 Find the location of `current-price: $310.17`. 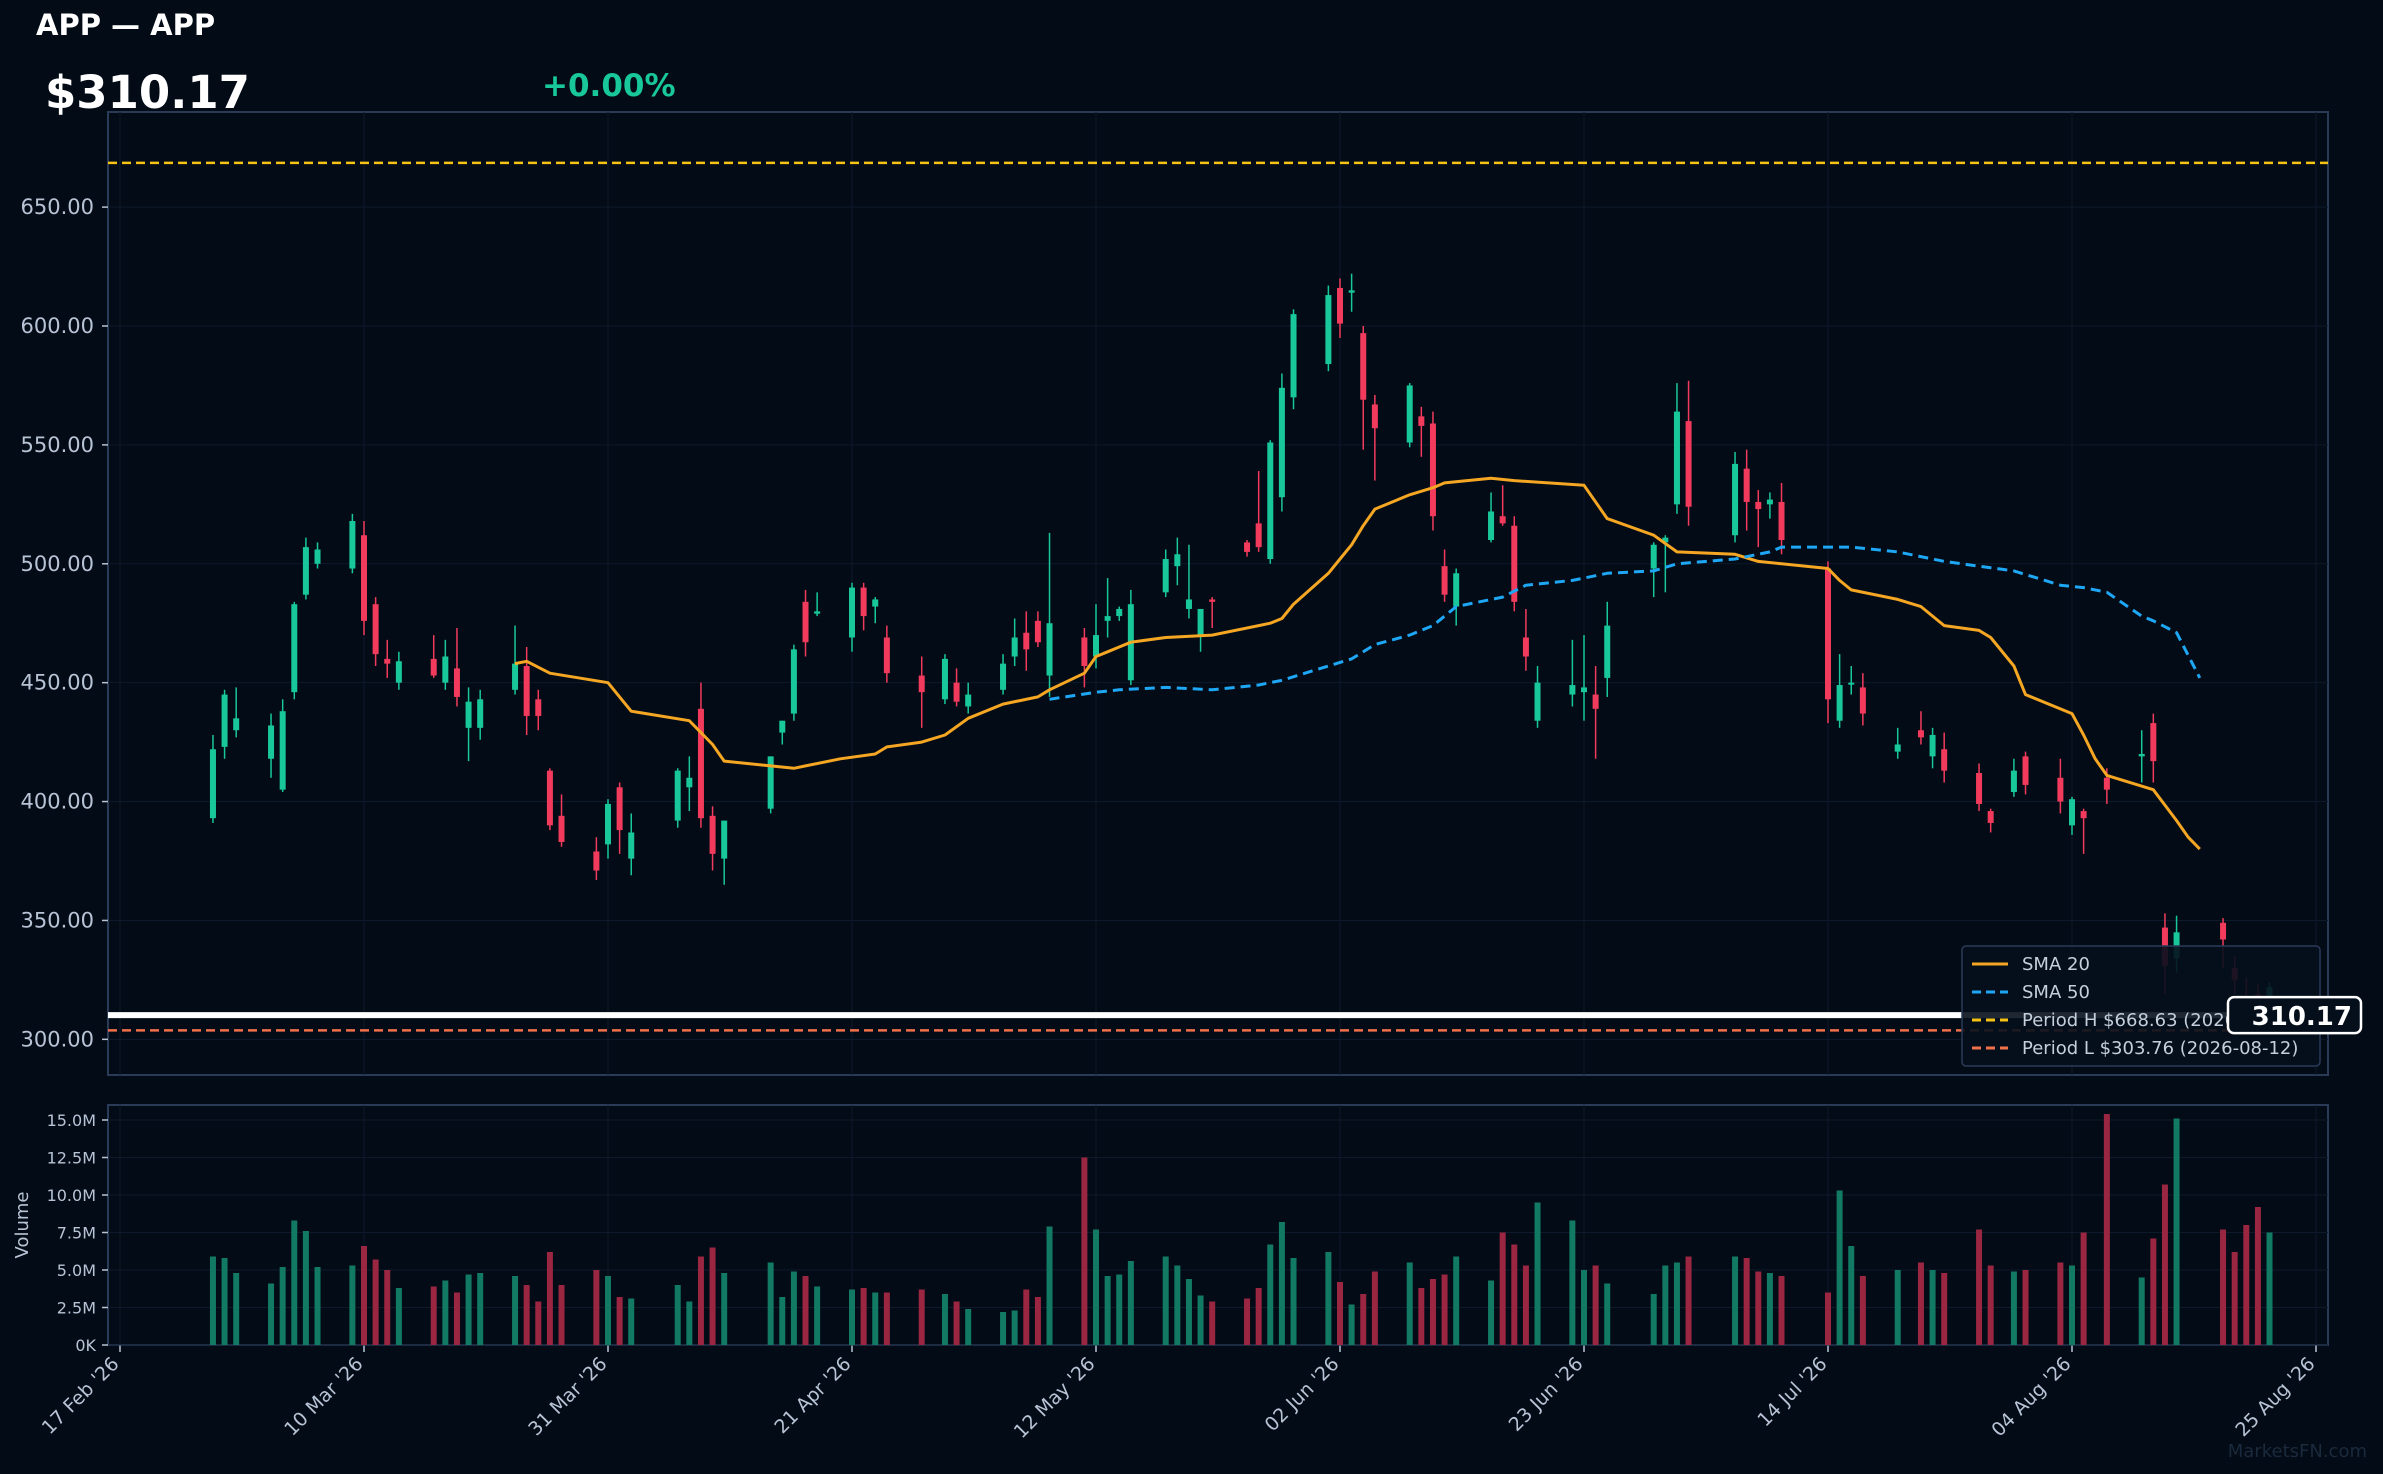

current-price: $310.17 is located at coordinates (147, 92).